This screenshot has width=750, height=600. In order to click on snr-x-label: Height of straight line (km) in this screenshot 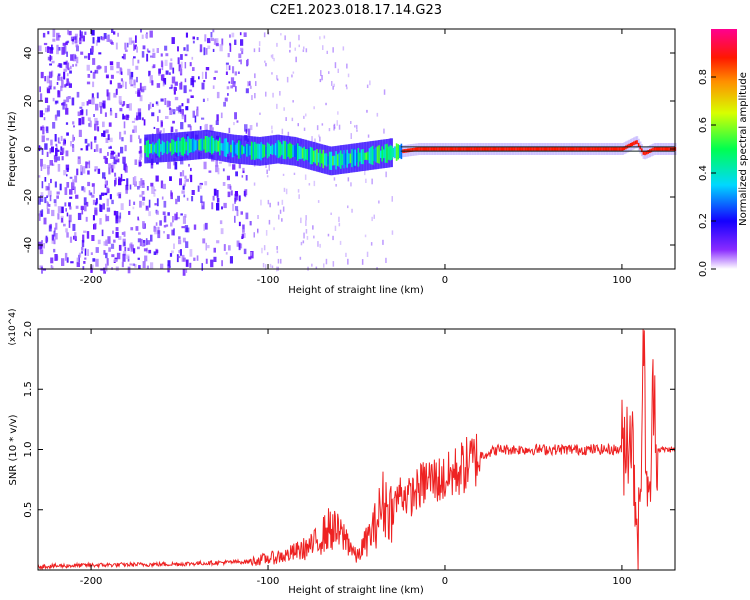, I will do `click(356, 590)`.